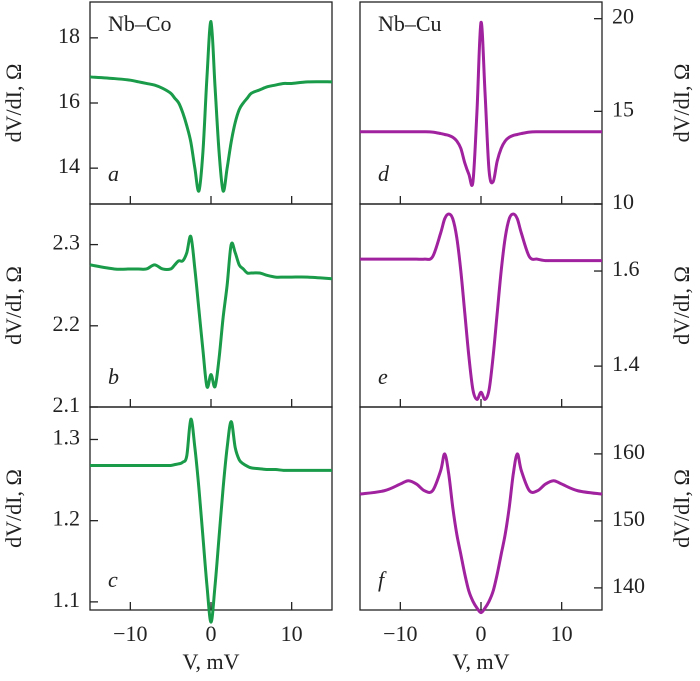  I want to click on panel-letter: a, so click(113, 173).